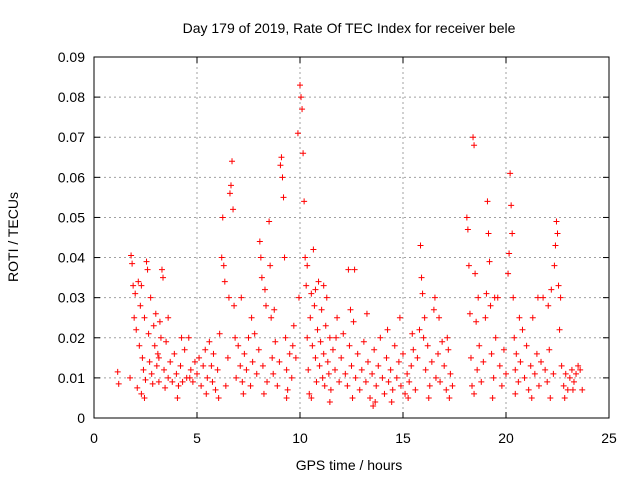 Image resolution: width=640 pixels, height=480 pixels. Describe the element at coordinates (506, 438) in the screenshot. I see `x-tick-label: 20` at that location.